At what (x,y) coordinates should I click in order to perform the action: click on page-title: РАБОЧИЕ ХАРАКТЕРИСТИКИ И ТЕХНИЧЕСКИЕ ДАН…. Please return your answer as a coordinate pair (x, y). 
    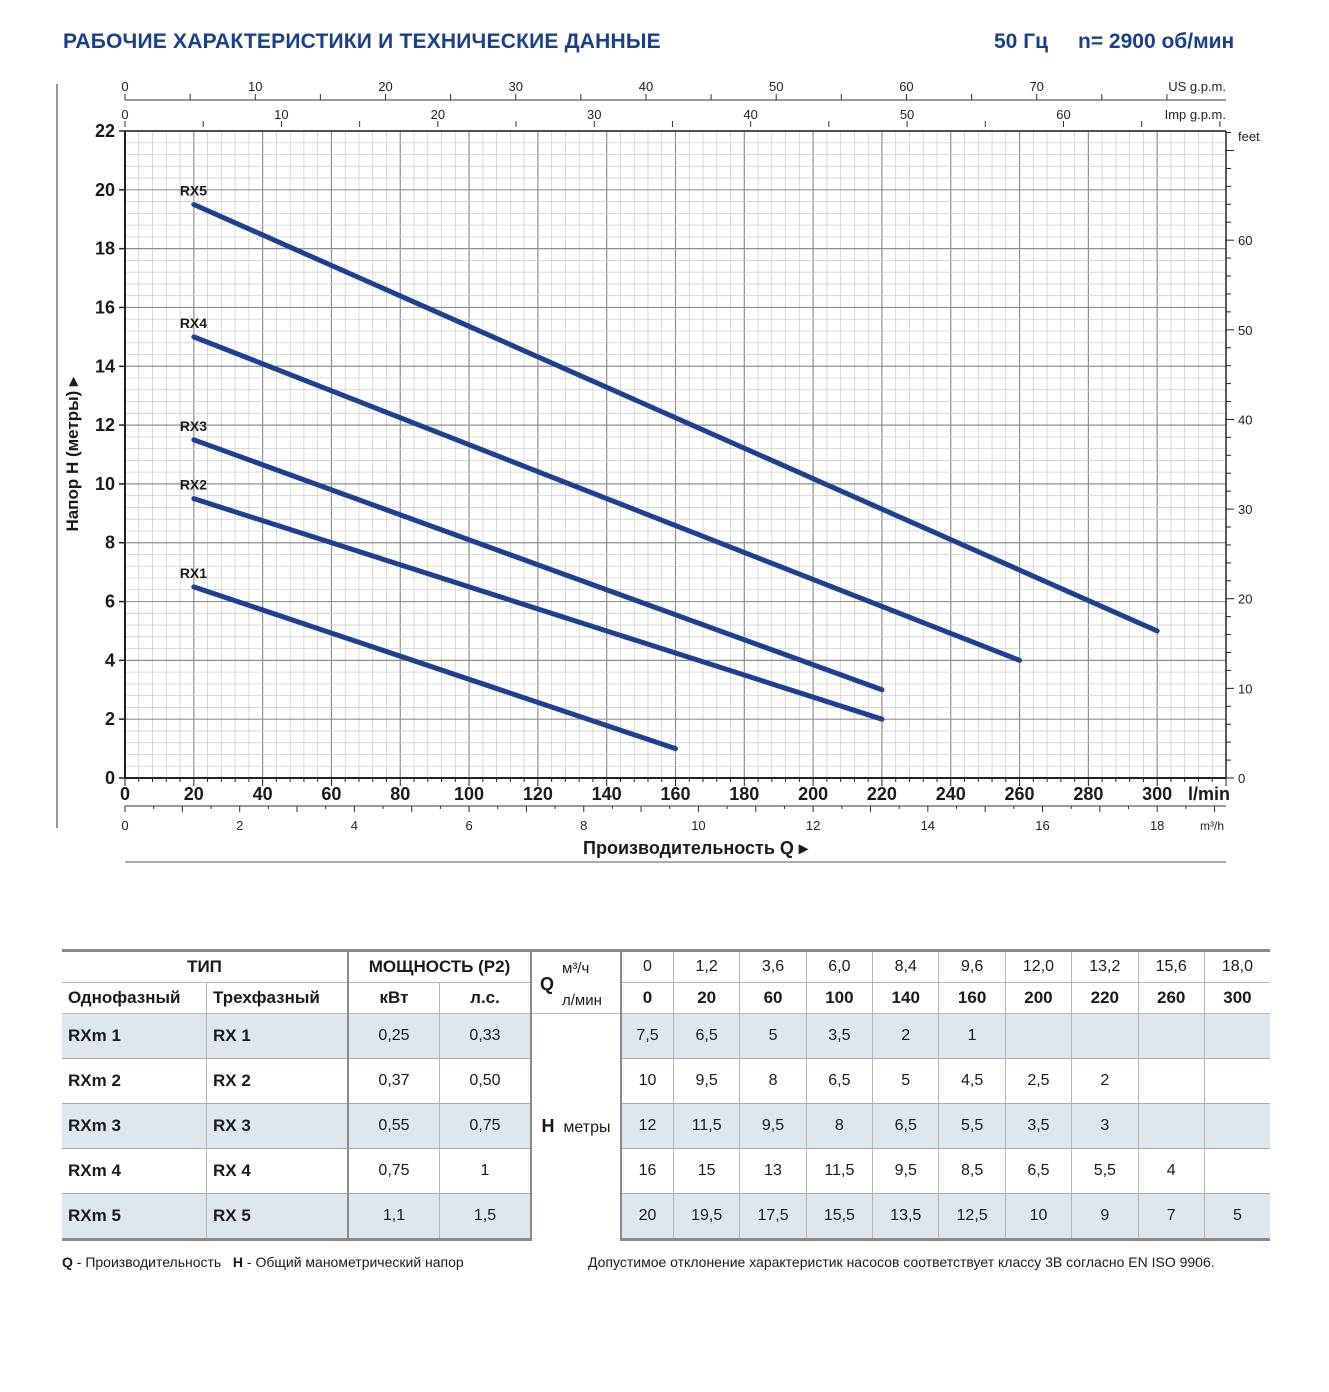
    Looking at the image, I should click on (362, 41).